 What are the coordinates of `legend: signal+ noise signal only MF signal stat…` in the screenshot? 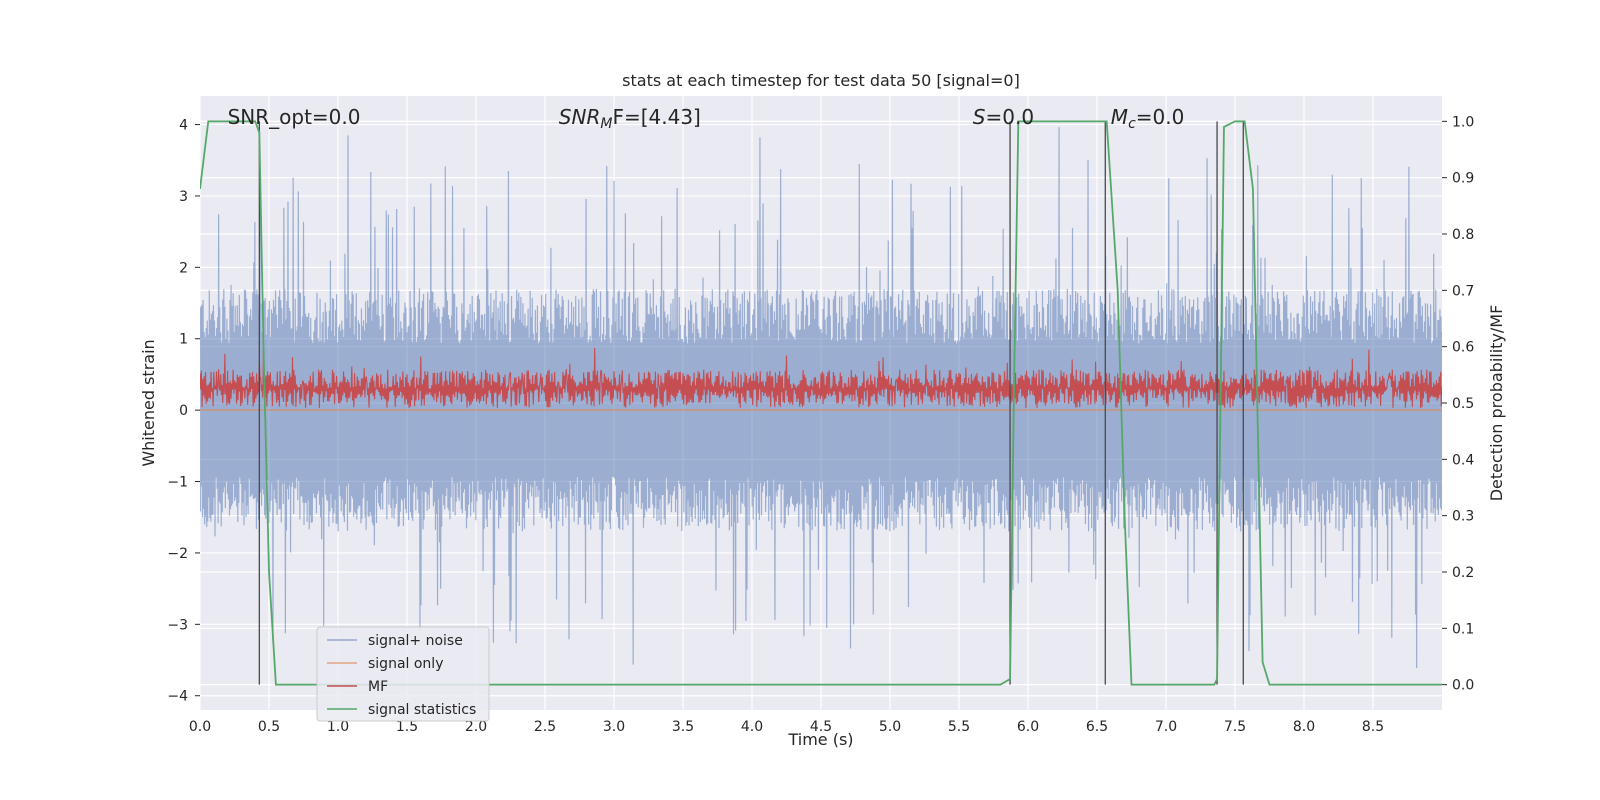 It's located at (403, 674).